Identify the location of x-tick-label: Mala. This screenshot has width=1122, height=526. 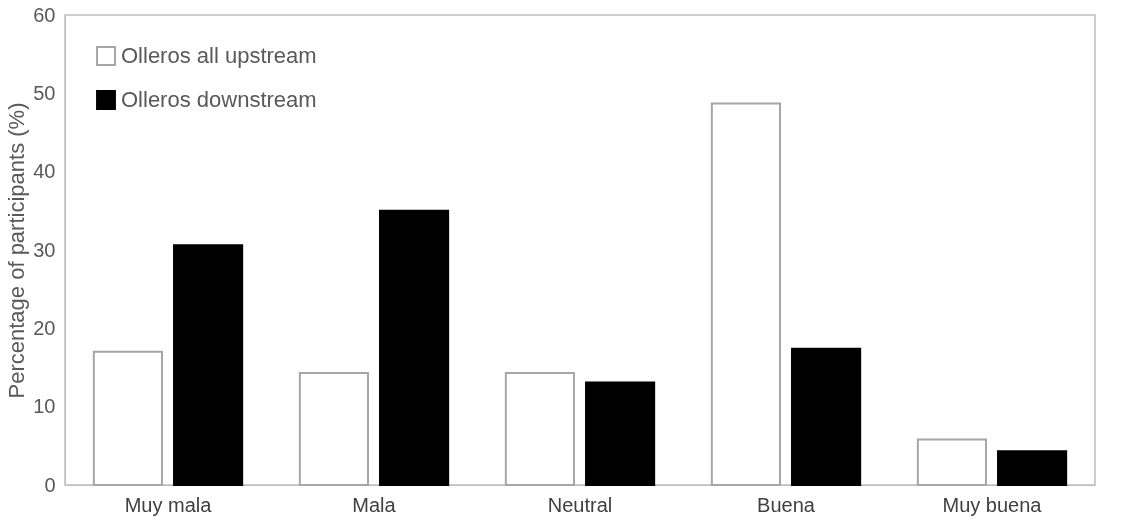
(374, 504).